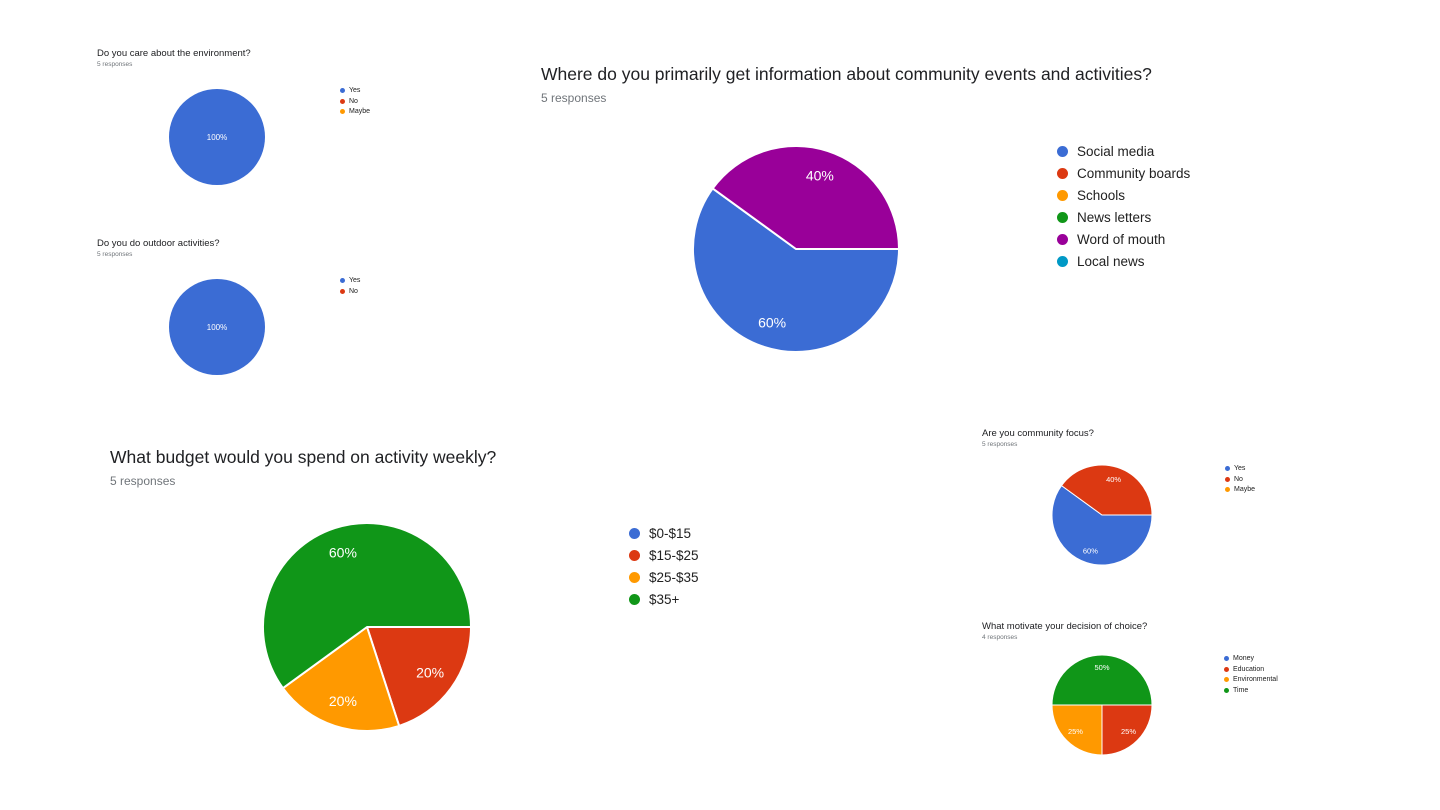  Describe the element at coordinates (670, 533) in the screenshot. I see `legend-label: $0-$15` at that location.